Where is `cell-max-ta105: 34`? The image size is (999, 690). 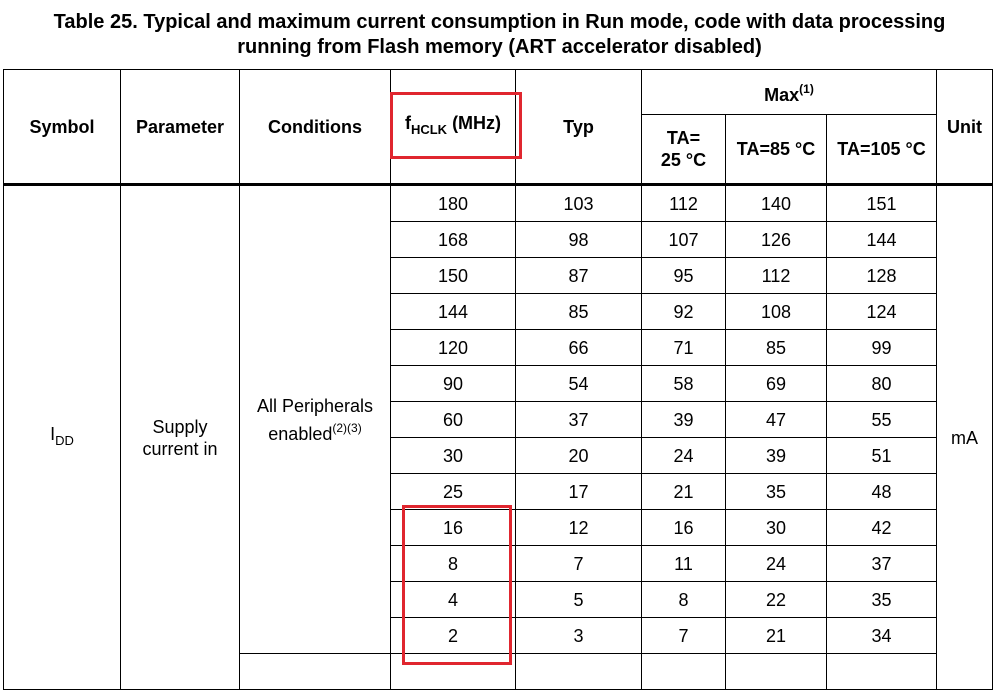
cell-max-ta105: 34 is located at coordinates (881, 635).